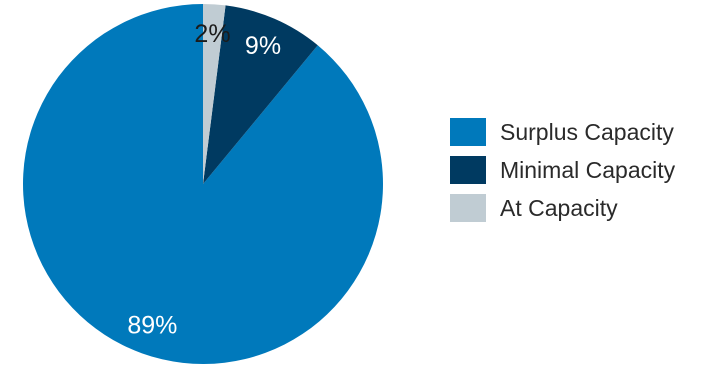 The image size is (725, 366). Describe the element at coordinates (152, 326) in the screenshot. I see `slice-label-surplus-capacity: 89%` at that location.